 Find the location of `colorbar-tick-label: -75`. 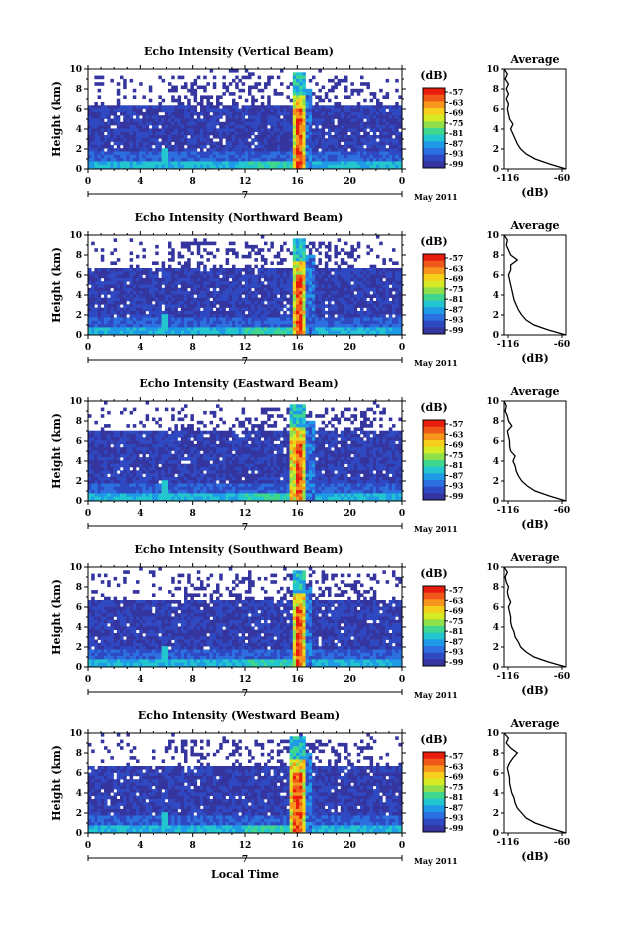

colorbar-tick-label: -75 is located at coordinates (456, 289).